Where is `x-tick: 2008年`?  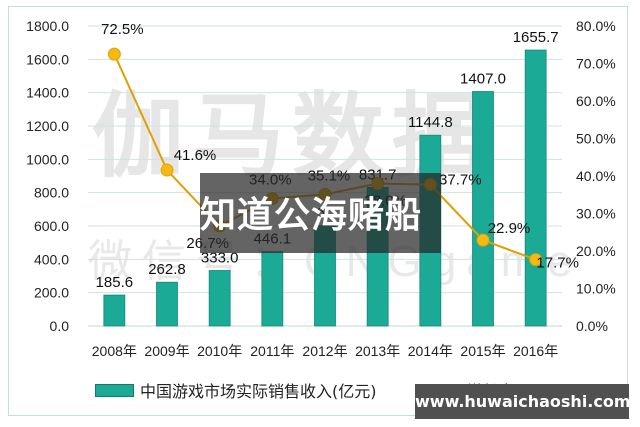 x-tick: 2008年 is located at coordinates (114, 351).